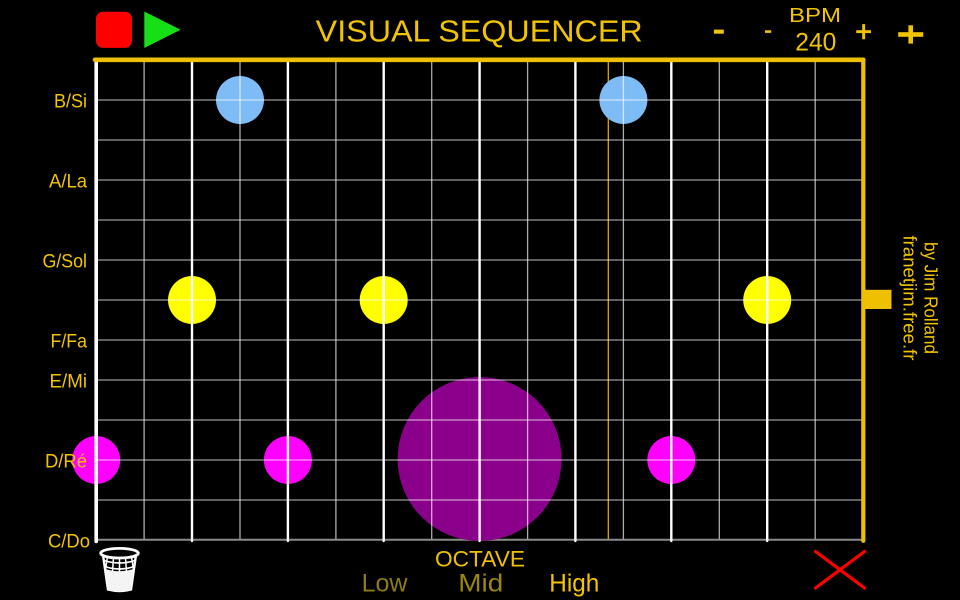 The height and width of the screenshot is (600, 960). What do you see at coordinates (815, 43) in the screenshot?
I see `svg-text: 240` at bounding box center [815, 43].